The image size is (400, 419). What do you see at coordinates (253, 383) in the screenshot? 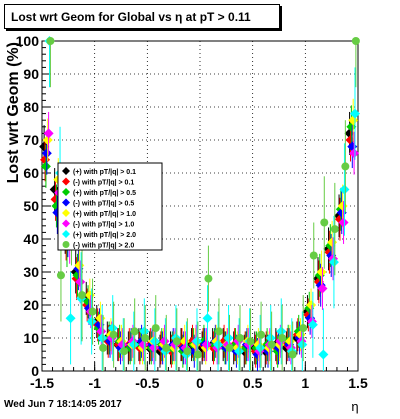
I see `x-tick-label: 0.5` at bounding box center [253, 383].